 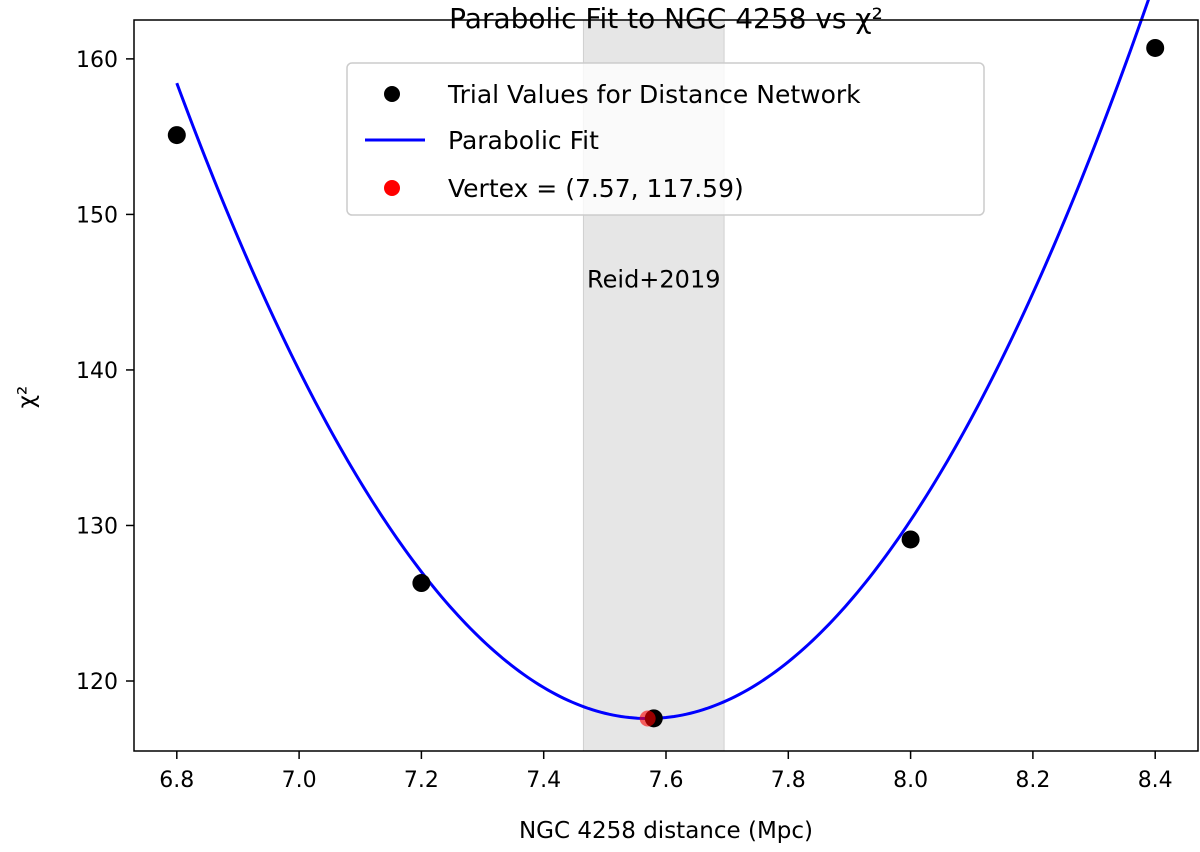 What do you see at coordinates (1155, 780) in the screenshot?
I see `x-tick-label: 8.4` at bounding box center [1155, 780].